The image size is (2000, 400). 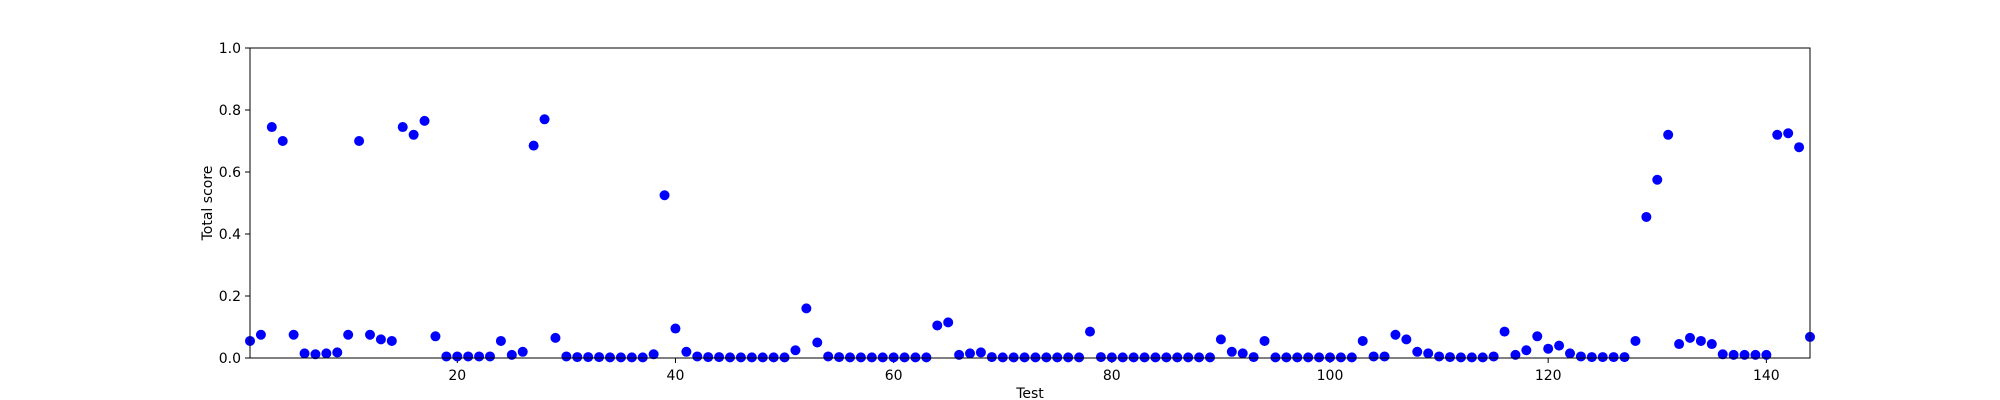 I want to click on y-axis-label: Total score, so click(x=208, y=204).